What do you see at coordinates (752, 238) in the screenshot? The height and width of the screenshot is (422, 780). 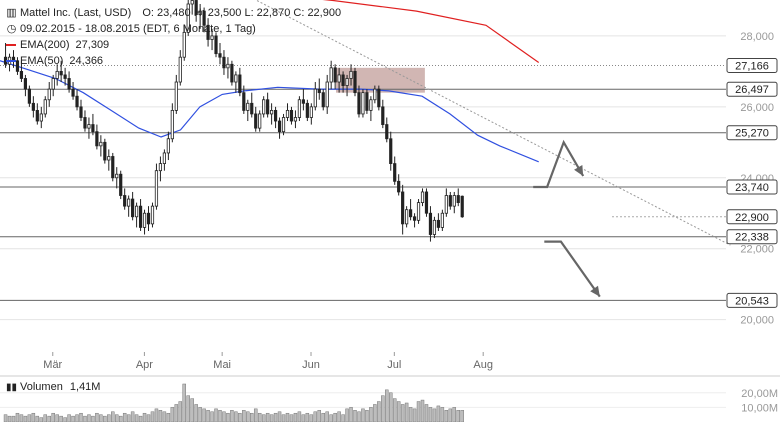 I see `level-label: 22,338` at bounding box center [752, 238].